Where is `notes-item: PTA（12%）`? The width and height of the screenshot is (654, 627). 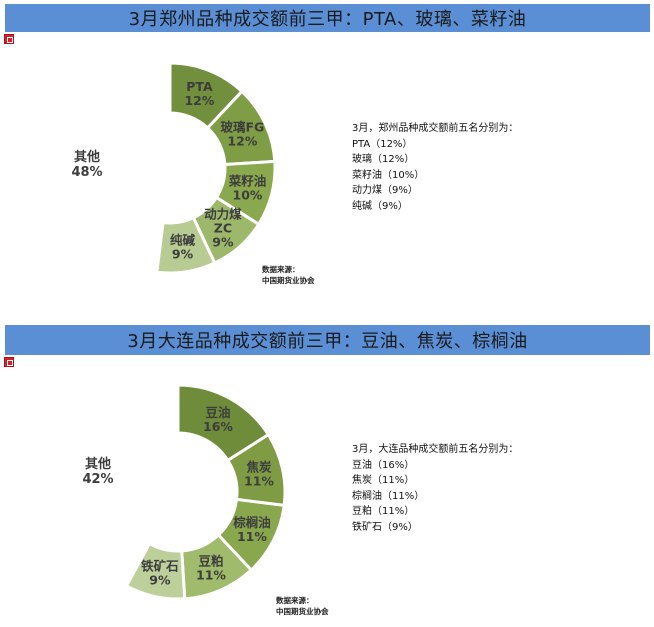
notes-item: PTA（12%） is located at coordinates (382, 144).